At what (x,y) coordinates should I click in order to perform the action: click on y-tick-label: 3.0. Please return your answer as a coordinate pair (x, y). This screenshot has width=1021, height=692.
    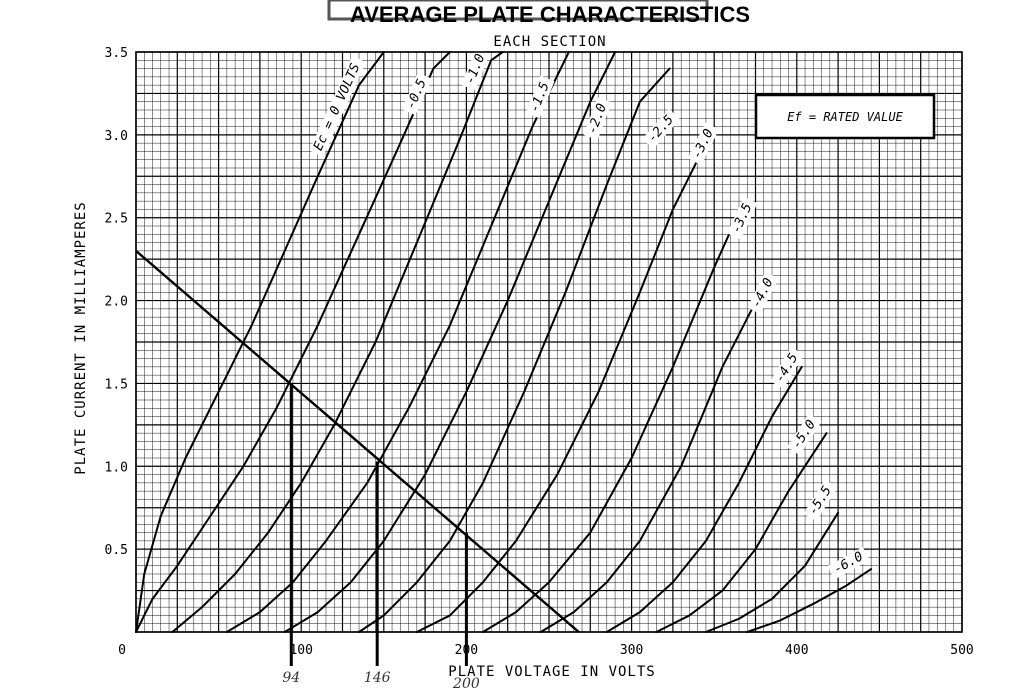
    Looking at the image, I should click on (116, 136).